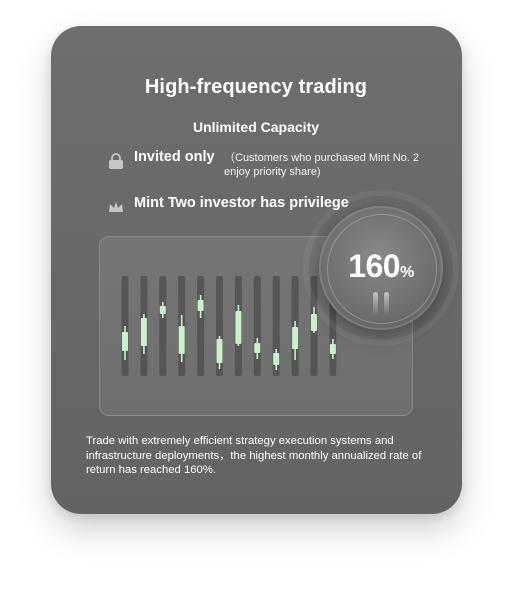  Describe the element at coordinates (407, 272) in the screenshot. I see `gauge-unit: %` at that location.